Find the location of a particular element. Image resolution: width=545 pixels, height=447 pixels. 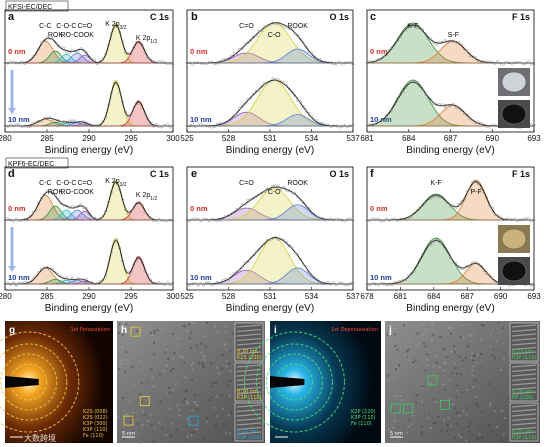

inset-spacing: 0.20 nm is located at coordinates (247, 392).